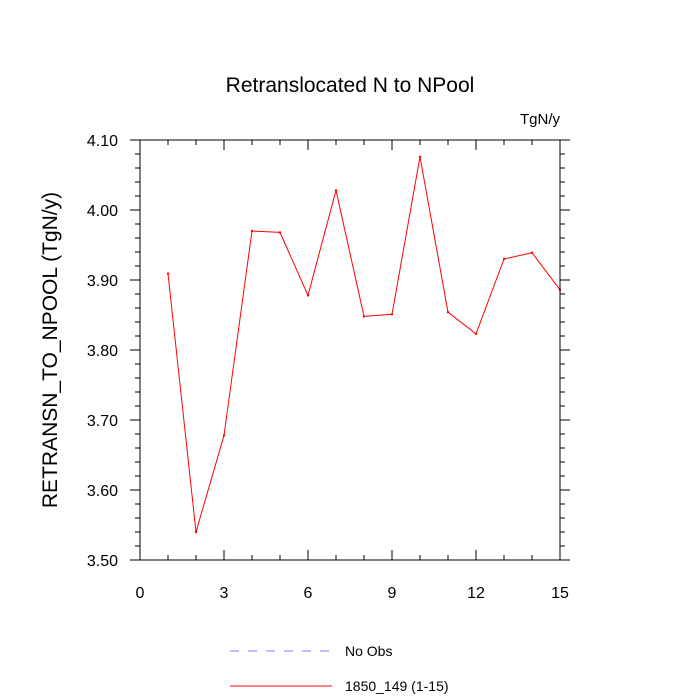  I want to click on chart-title: Retranslocated N to NPool, so click(350, 85).